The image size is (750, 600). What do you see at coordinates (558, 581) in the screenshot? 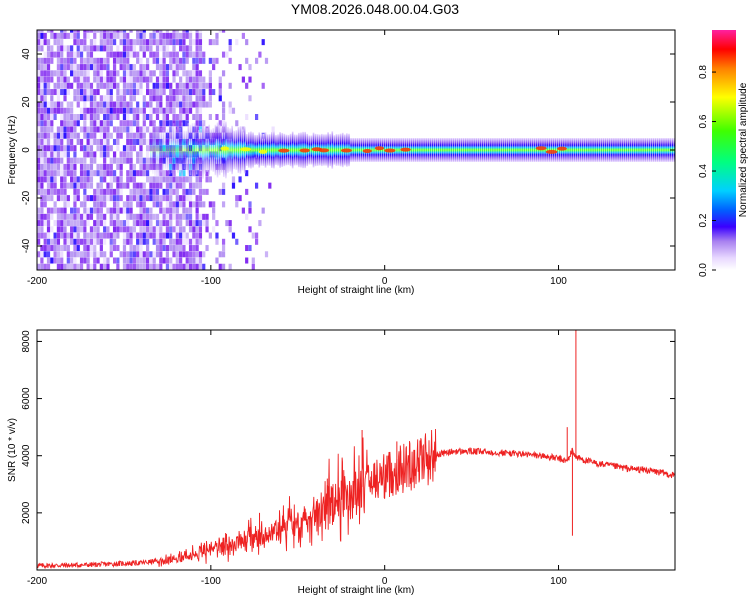
I see `x-tick-label: 100` at bounding box center [558, 581].